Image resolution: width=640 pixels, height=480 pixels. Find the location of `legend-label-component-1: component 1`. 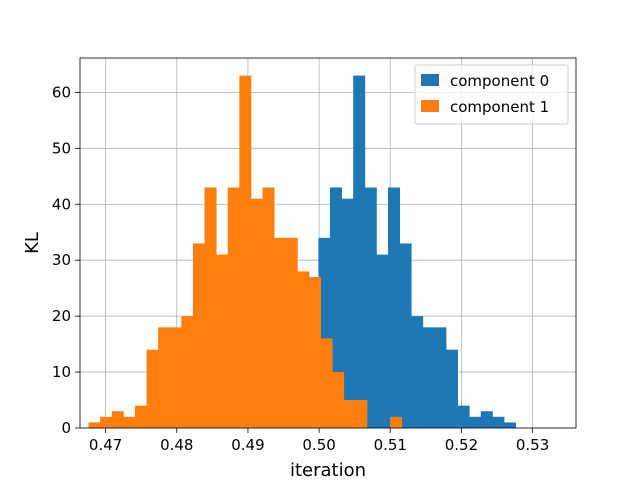

legend-label-component-1: component 1 is located at coordinates (499, 107).